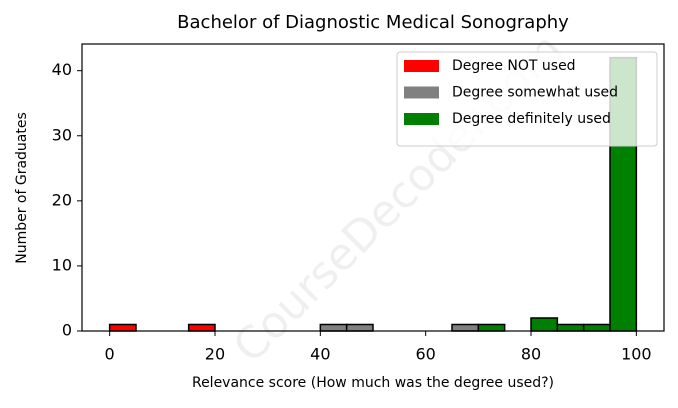  I want to click on x-tick-label: 40, so click(320, 354).